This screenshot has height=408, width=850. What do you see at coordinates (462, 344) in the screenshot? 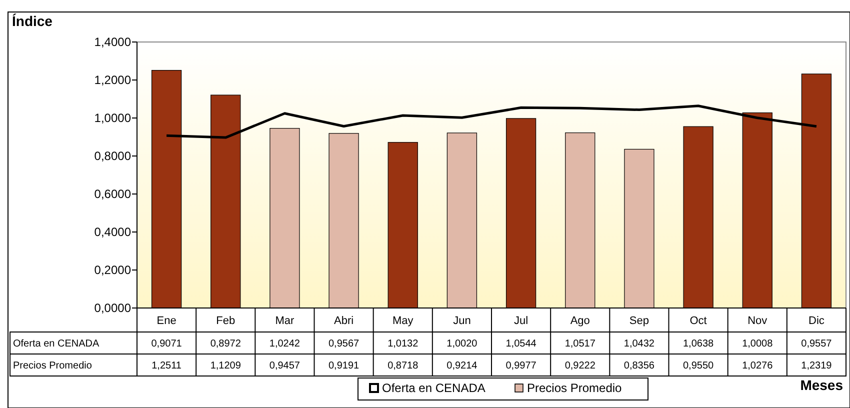
I see `data-label: 1,0020` at bounding box center [462, 344].